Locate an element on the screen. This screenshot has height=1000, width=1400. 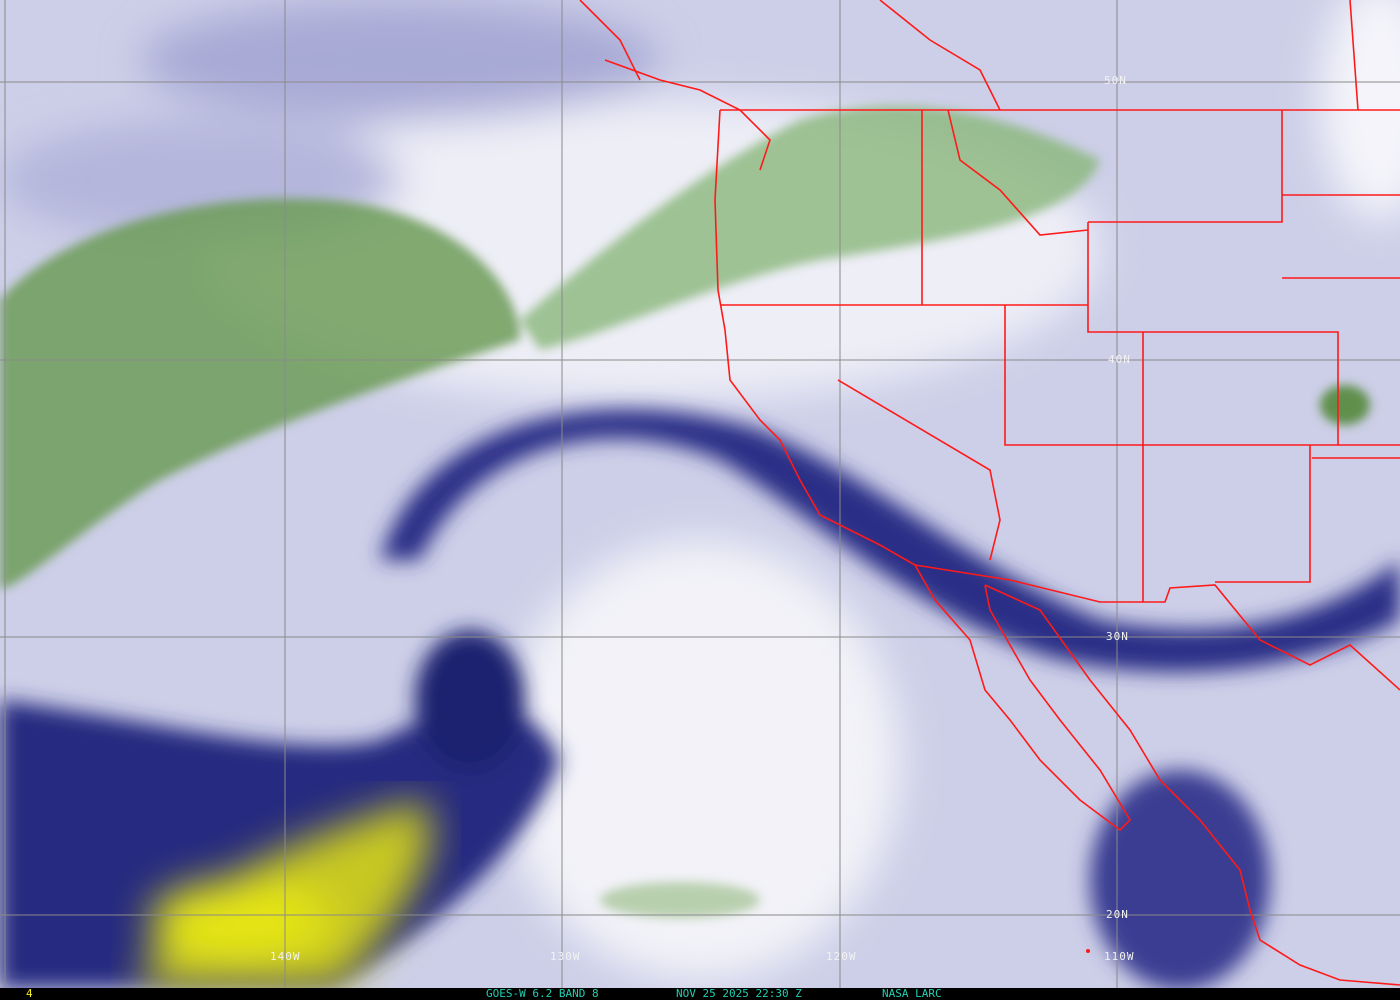
latitude-label-40n: 40N is located at coordinates (1119, 359).